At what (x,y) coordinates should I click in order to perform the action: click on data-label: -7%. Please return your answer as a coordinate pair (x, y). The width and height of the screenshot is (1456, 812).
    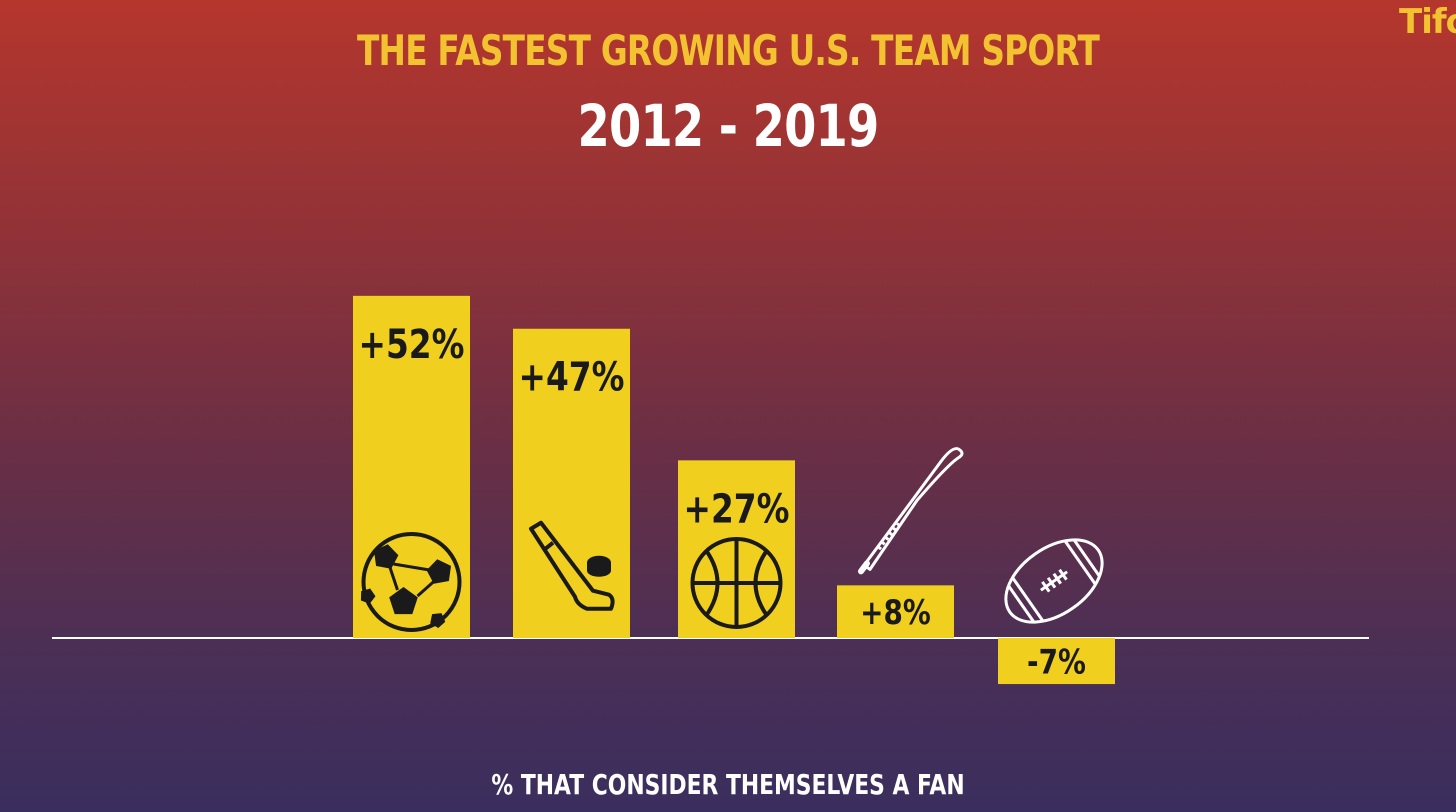
    Looking at the image, I should click on (1056, 662).